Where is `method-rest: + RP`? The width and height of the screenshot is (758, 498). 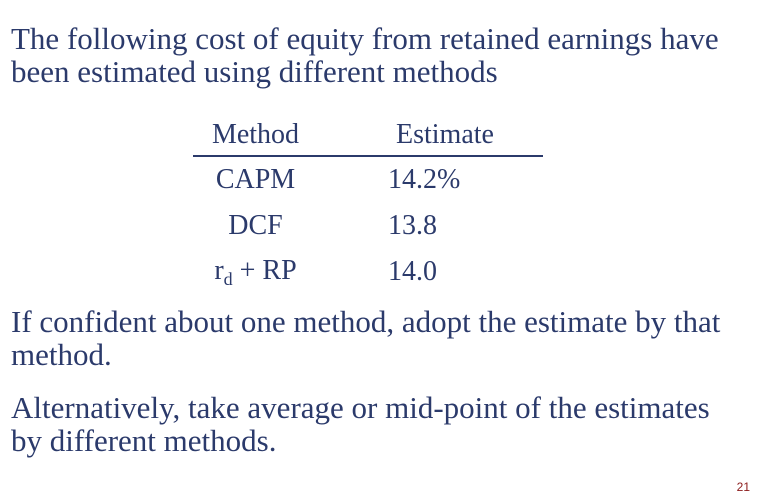 method-rest: + RP is located at coordinates (264, 270).